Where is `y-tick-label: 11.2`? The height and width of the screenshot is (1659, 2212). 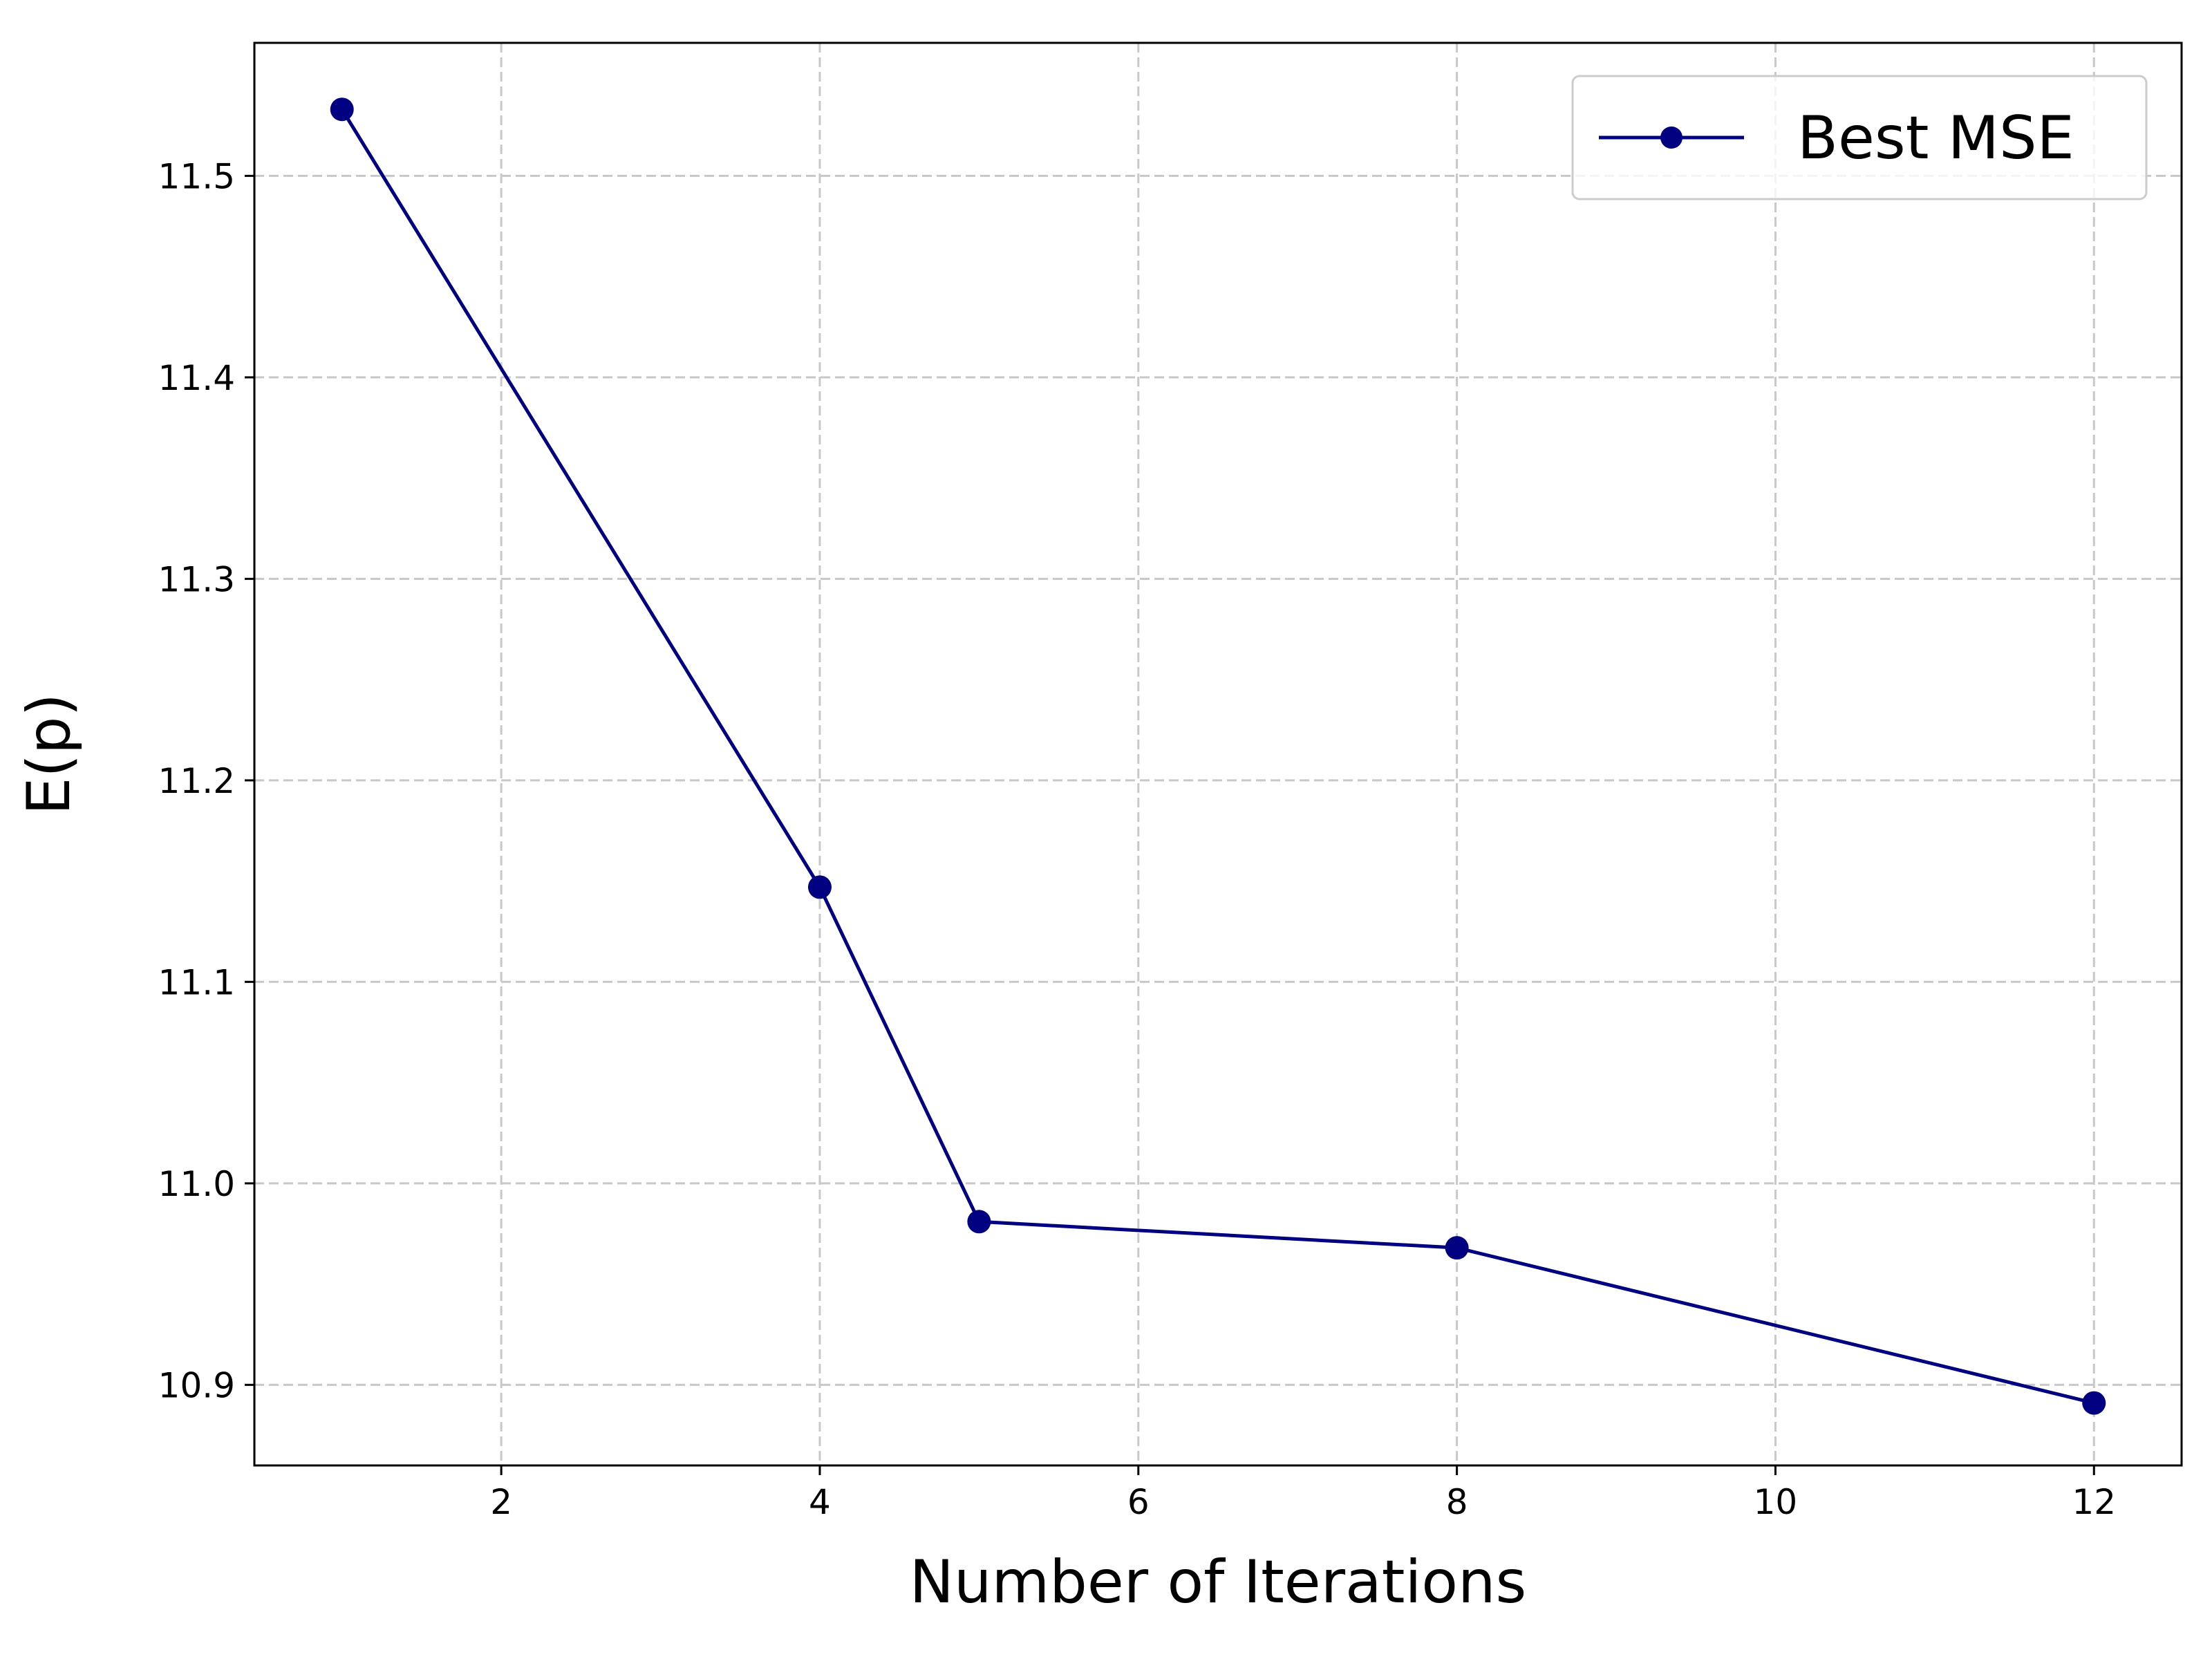 y-tick-label: 11.2 is located at coordinates (197, 781).